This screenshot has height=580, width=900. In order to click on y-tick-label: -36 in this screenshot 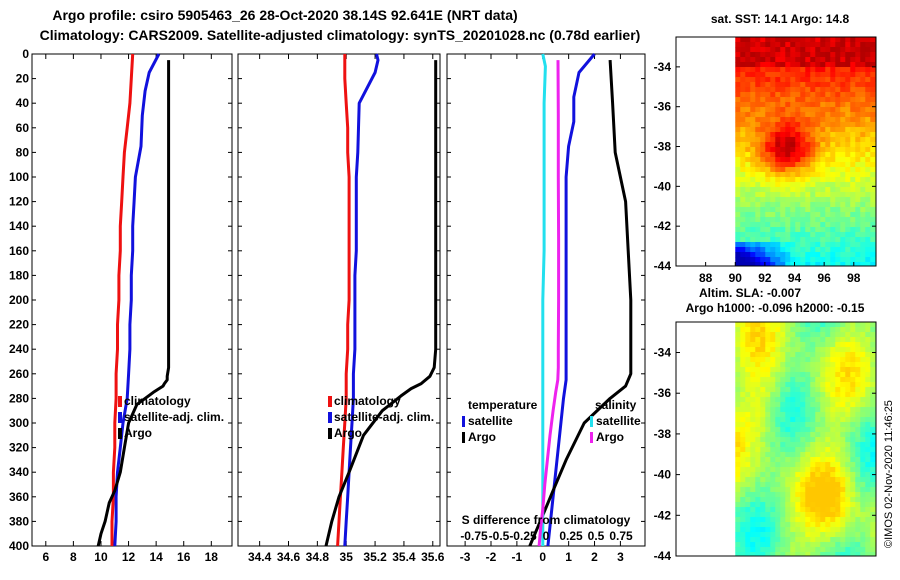, I will do `click(663, 393)`.